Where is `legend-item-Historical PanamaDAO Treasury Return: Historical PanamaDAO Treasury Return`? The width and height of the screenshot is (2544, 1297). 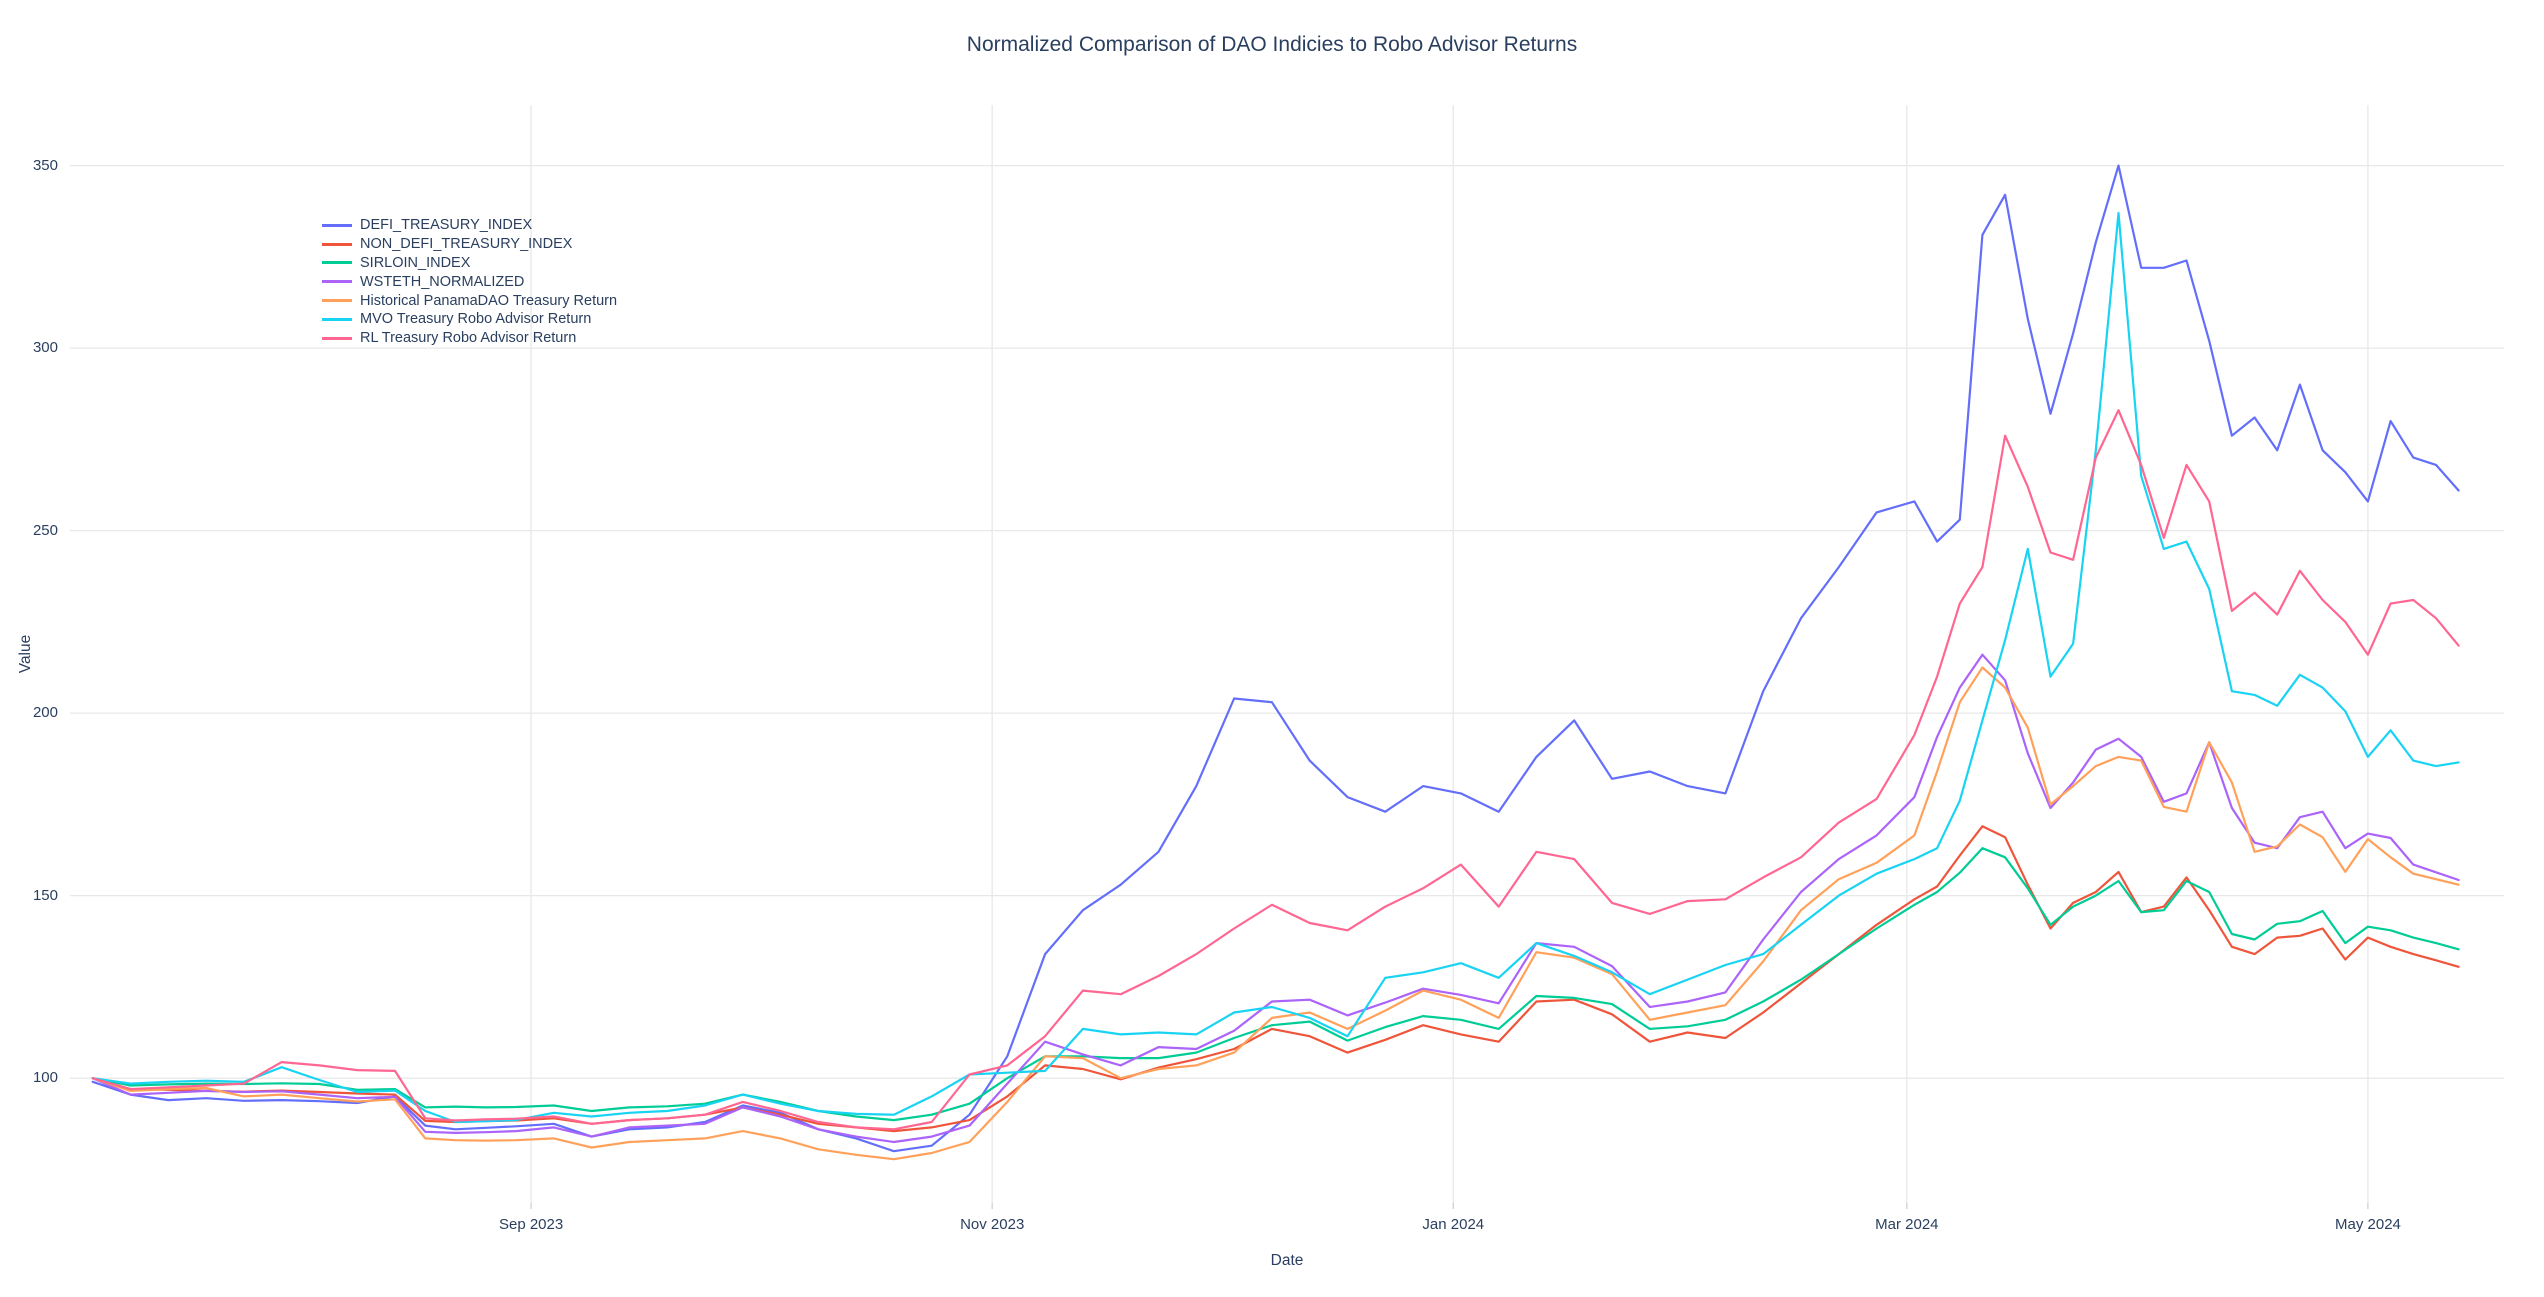 legend-item-Historical PanamaDAO Treasury Return: Historical PanamaDAO Treasury Return is located at coordinates (469, 300).